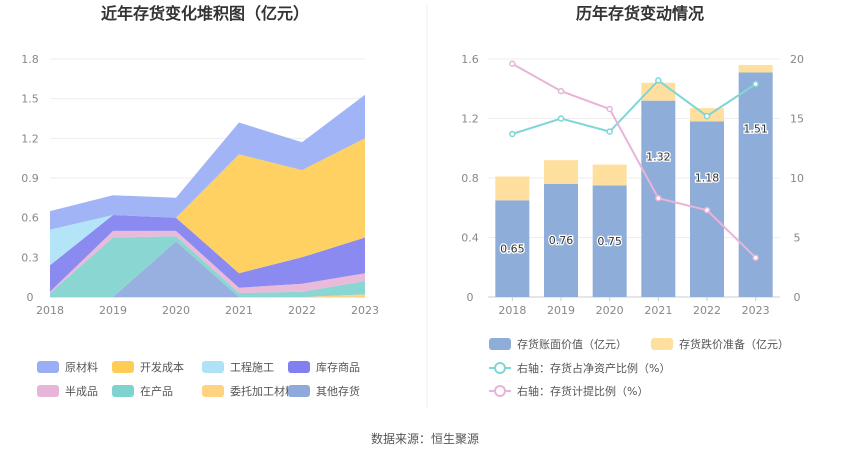 This screenshot has height=459, width=850. I want to click on y2-tick-label: 10, so click(797, 178).